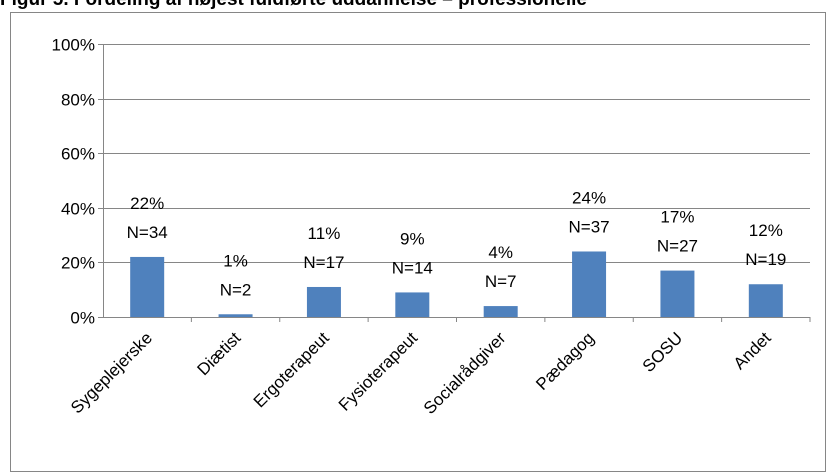 The image size is (832, 475). What do you see at coordinates (78, 263) in the screenshot?
I see `y-tick-label: 20%` at bounding box center [78, 263].